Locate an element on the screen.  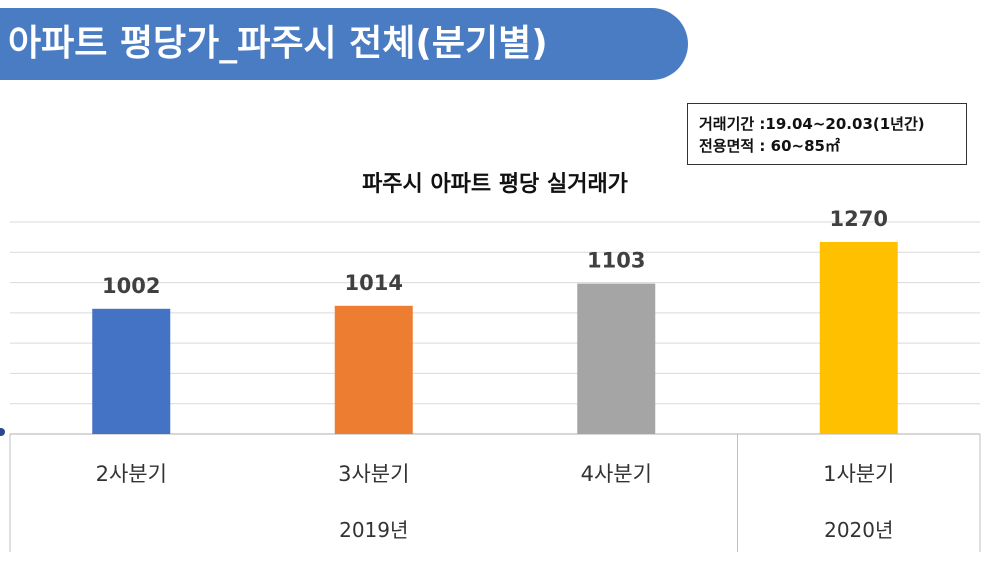
category-label-2: 3사분기 is located at coordinates (373, 474).